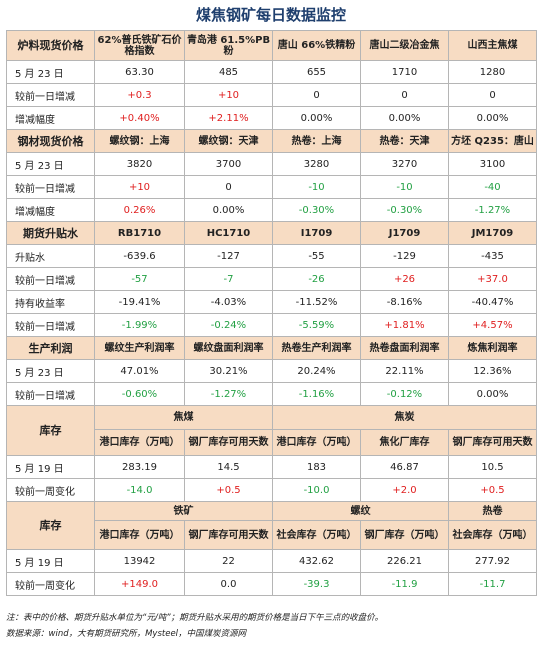 Image resolution: width=542 pixels, height=645 pixels. Describe the element at coordinates (228, 72) in the screenshot. I see `spot-materials-value-cell: 485` at that location.